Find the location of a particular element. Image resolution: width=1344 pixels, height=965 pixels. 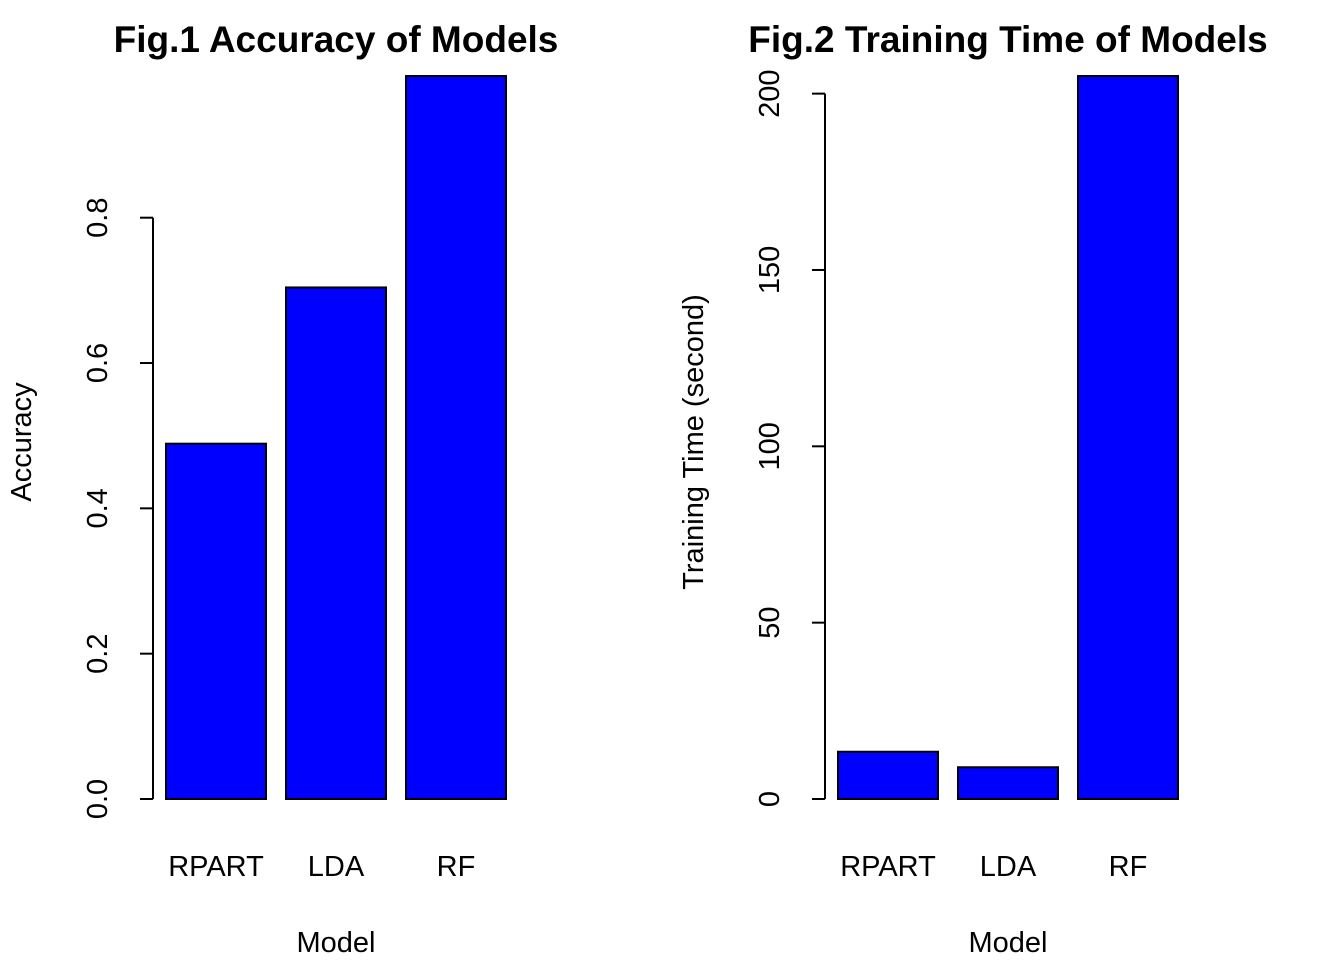

chart-title: Fig.2 Training Time of Models is located at coordinates (1007, 39).